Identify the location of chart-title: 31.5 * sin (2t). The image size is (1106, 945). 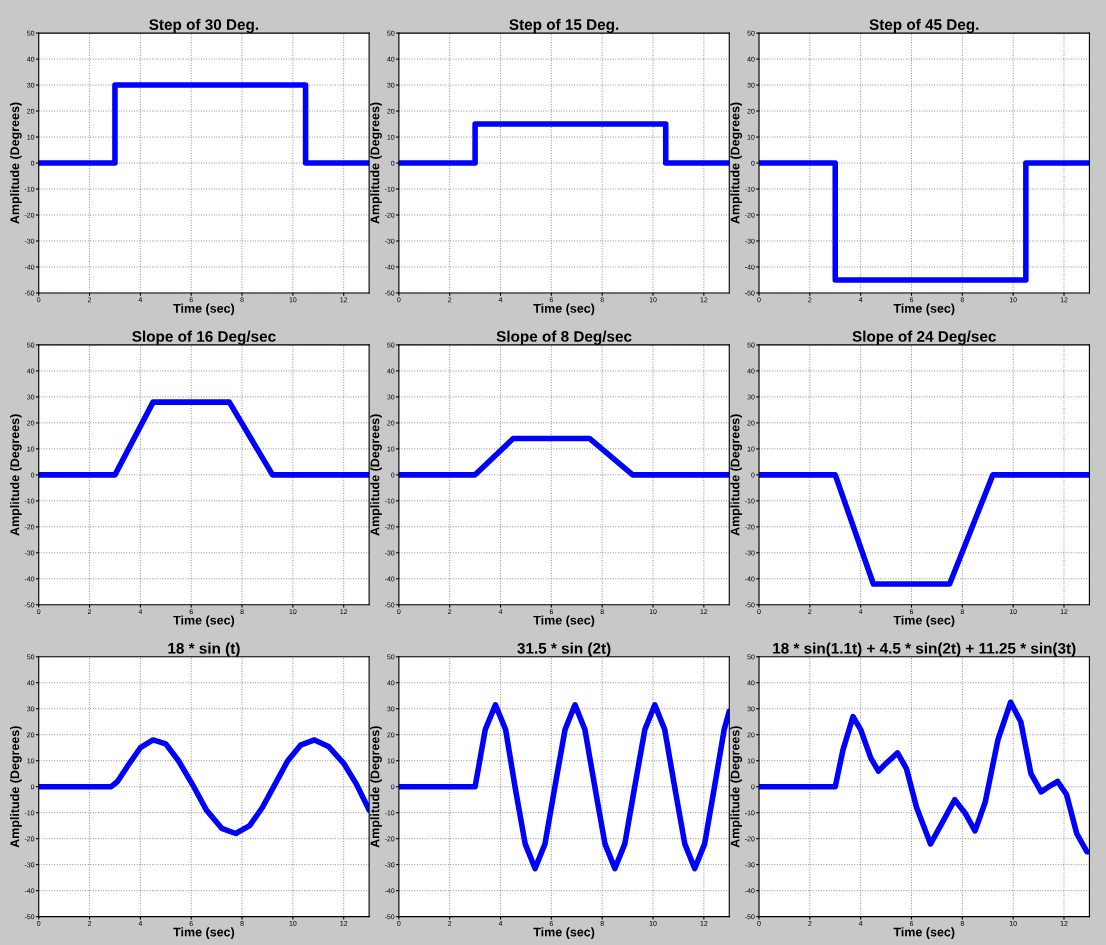
(564, 649).